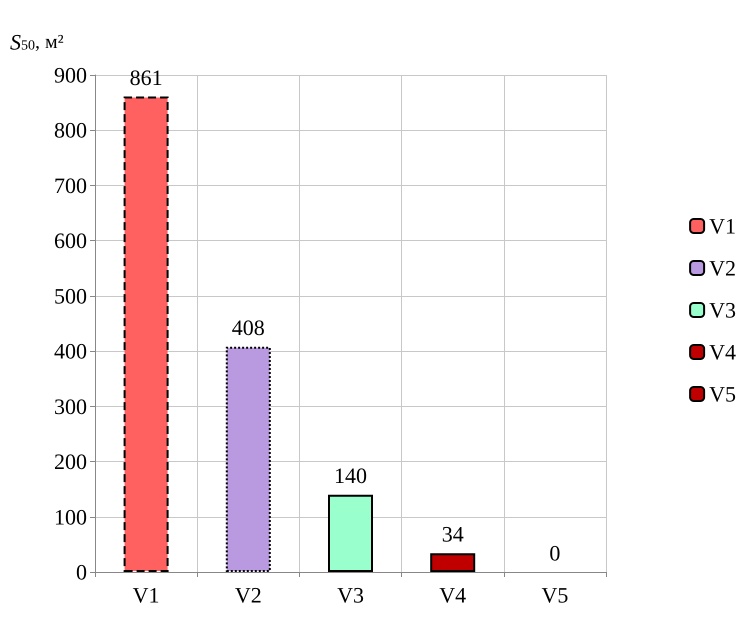 Image resolution: width=751 pixels, height=620 pixels. Describe the element at coordinates (350, 595) in the screenshot. I see `x-tick-label: V3` at that location.